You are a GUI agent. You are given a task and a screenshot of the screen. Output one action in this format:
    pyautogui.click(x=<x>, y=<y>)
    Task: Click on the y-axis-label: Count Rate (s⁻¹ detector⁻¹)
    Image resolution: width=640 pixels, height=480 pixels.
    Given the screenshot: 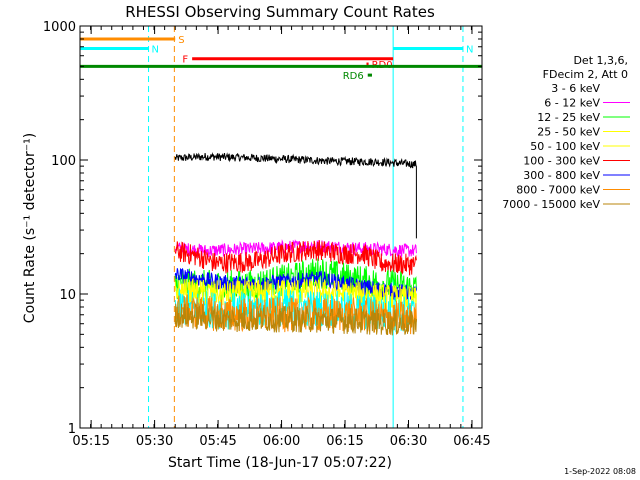 What is the action you would take?
    pyautogui.click(x=30, y=228)
    